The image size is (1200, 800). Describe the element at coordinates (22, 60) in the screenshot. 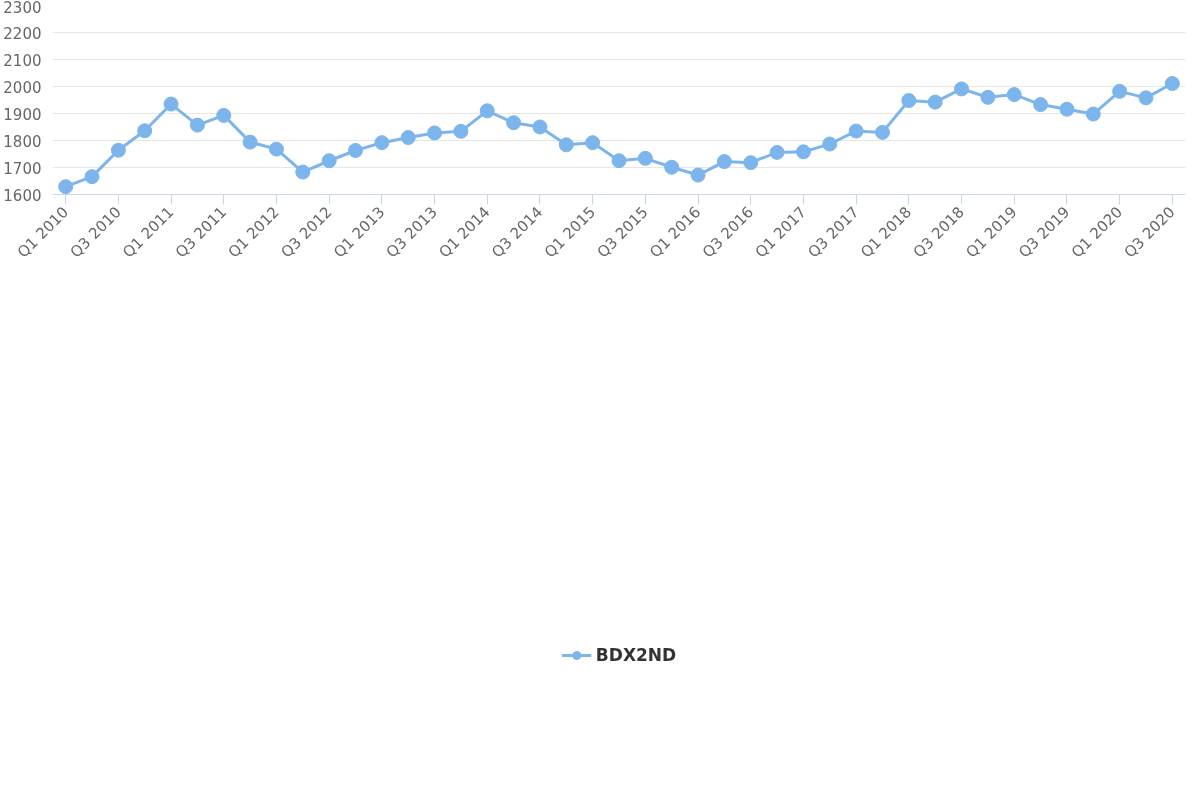

I see `y-tick-label: 2100` at that location.